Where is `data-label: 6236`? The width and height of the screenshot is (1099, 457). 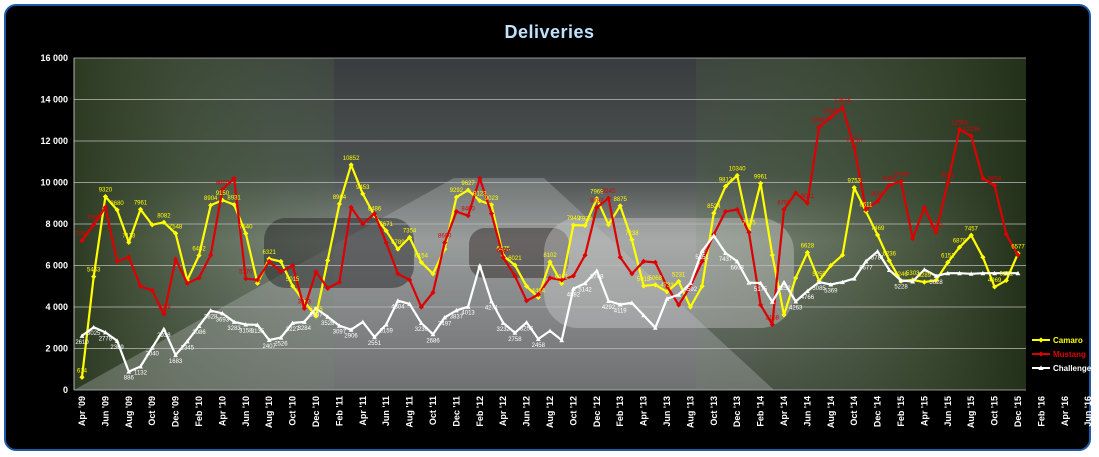 data-label: 6236 is located at coordinates (890, 255).